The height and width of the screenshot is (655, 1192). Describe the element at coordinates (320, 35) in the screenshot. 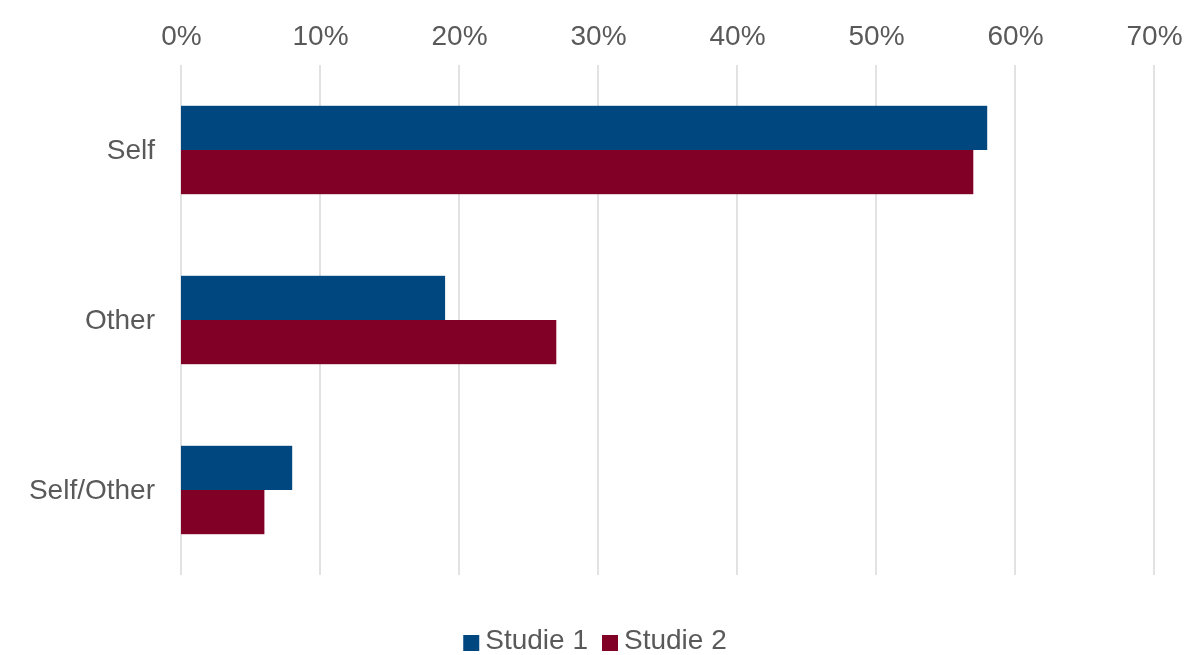

I see `x-tick-label: 10%` at that location.